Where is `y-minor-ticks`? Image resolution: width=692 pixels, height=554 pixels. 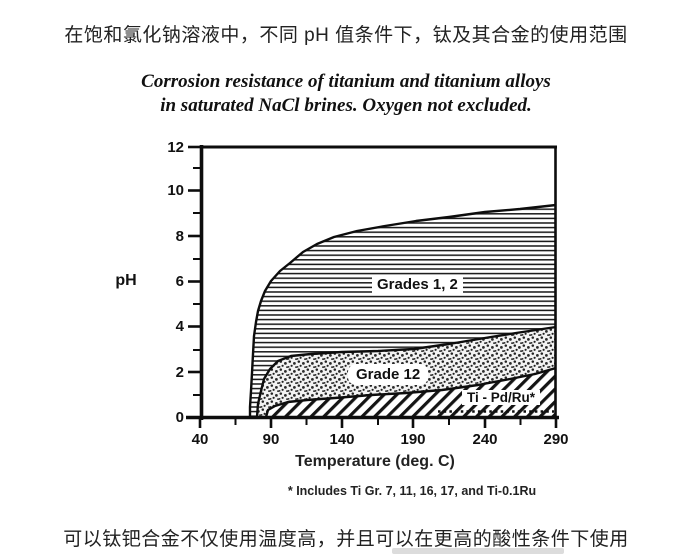
y-minor-ticks is located at coordinates (197, 281).